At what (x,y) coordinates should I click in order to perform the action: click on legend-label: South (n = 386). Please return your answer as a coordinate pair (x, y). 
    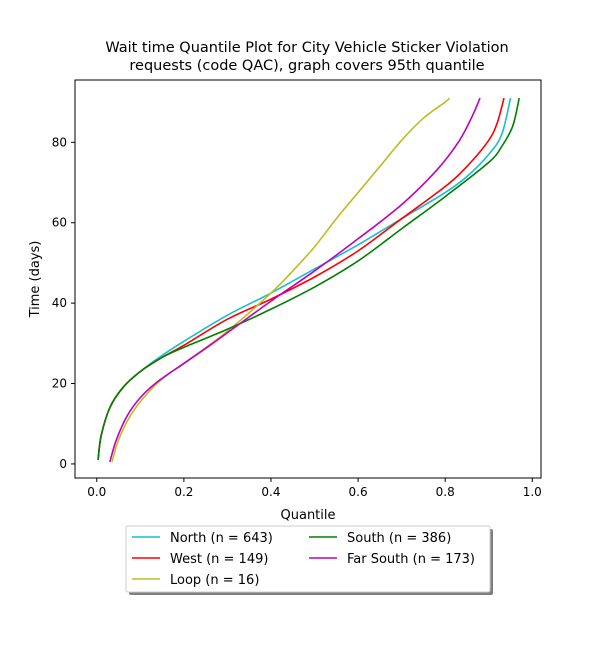
    Looking at the image, I should click on (399, 538).